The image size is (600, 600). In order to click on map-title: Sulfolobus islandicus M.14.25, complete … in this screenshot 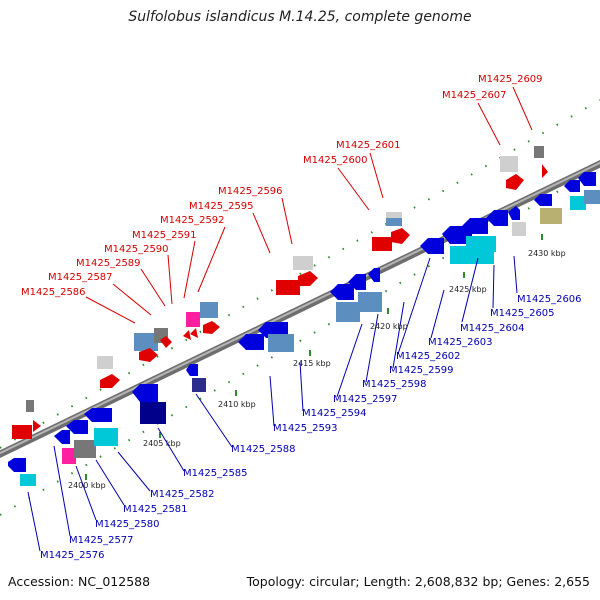, I will do `click(300, 17)`.